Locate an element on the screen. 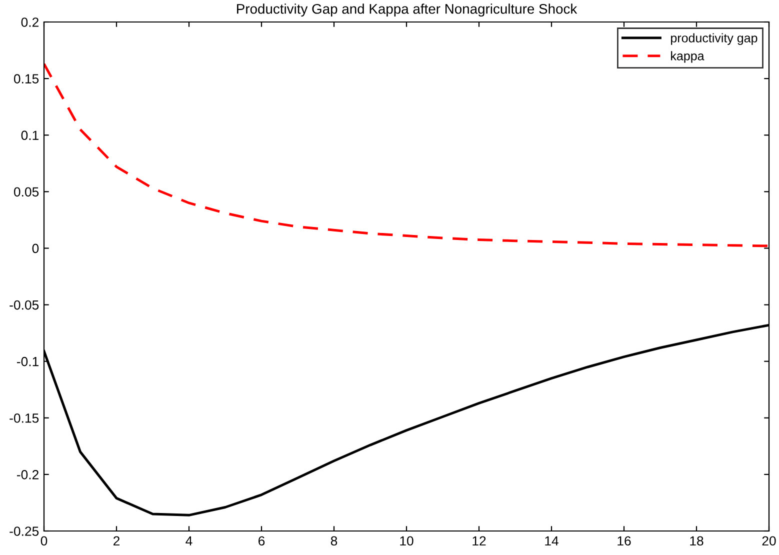  y-tick-label: 0.2 is located at coordinates (29, 22).